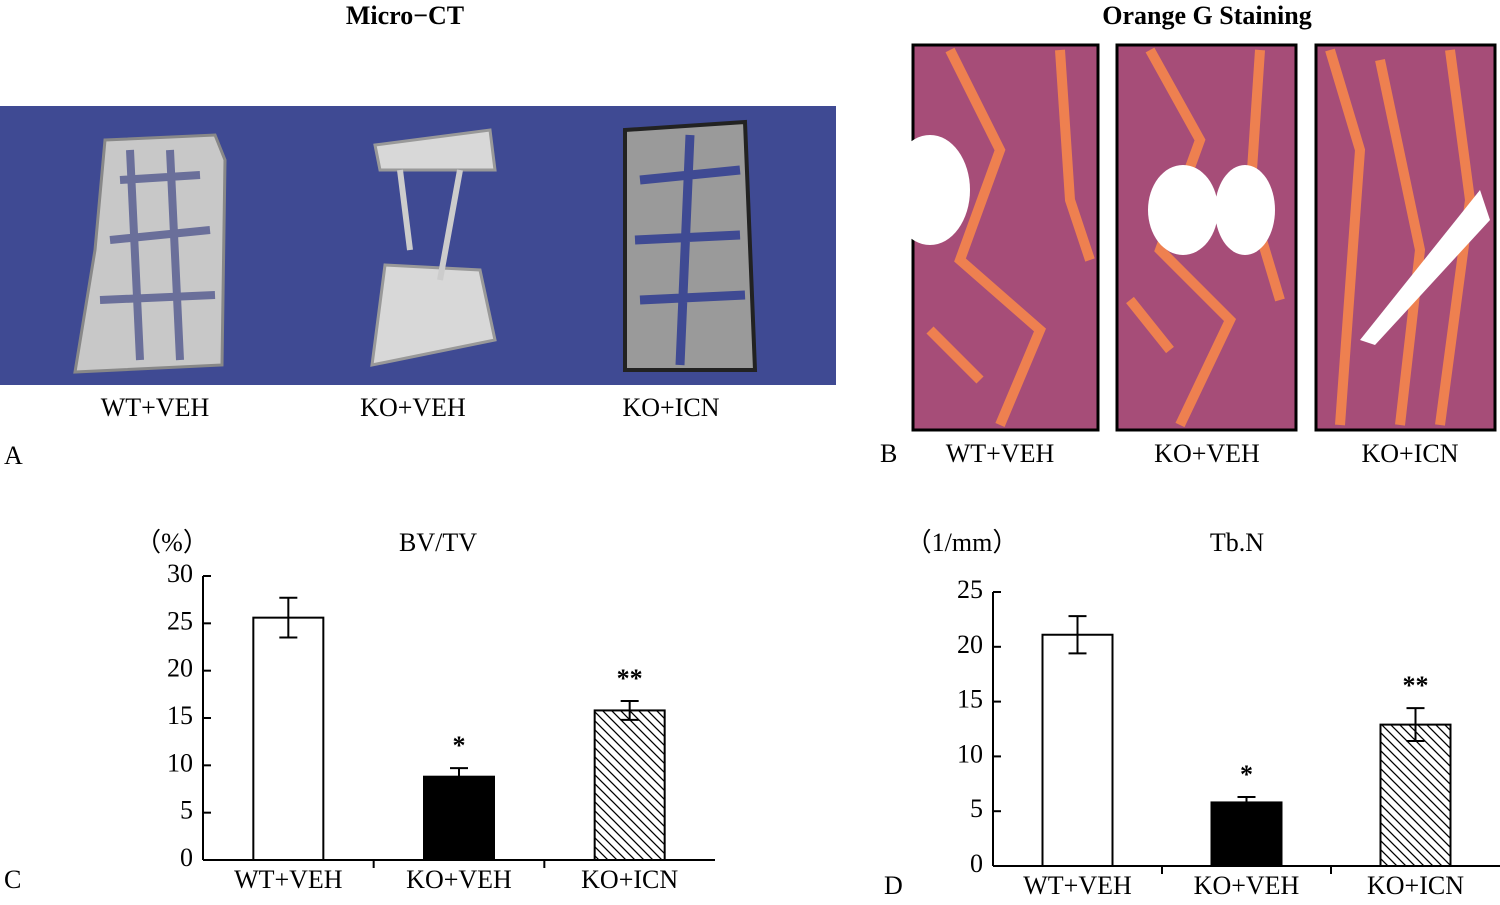 This screenshot has width=1500, height=905. What do you see at coordinates (405, 15) in the screenshot?
I see `panel-title: Micro−CT` at bounding box center [405, 15].